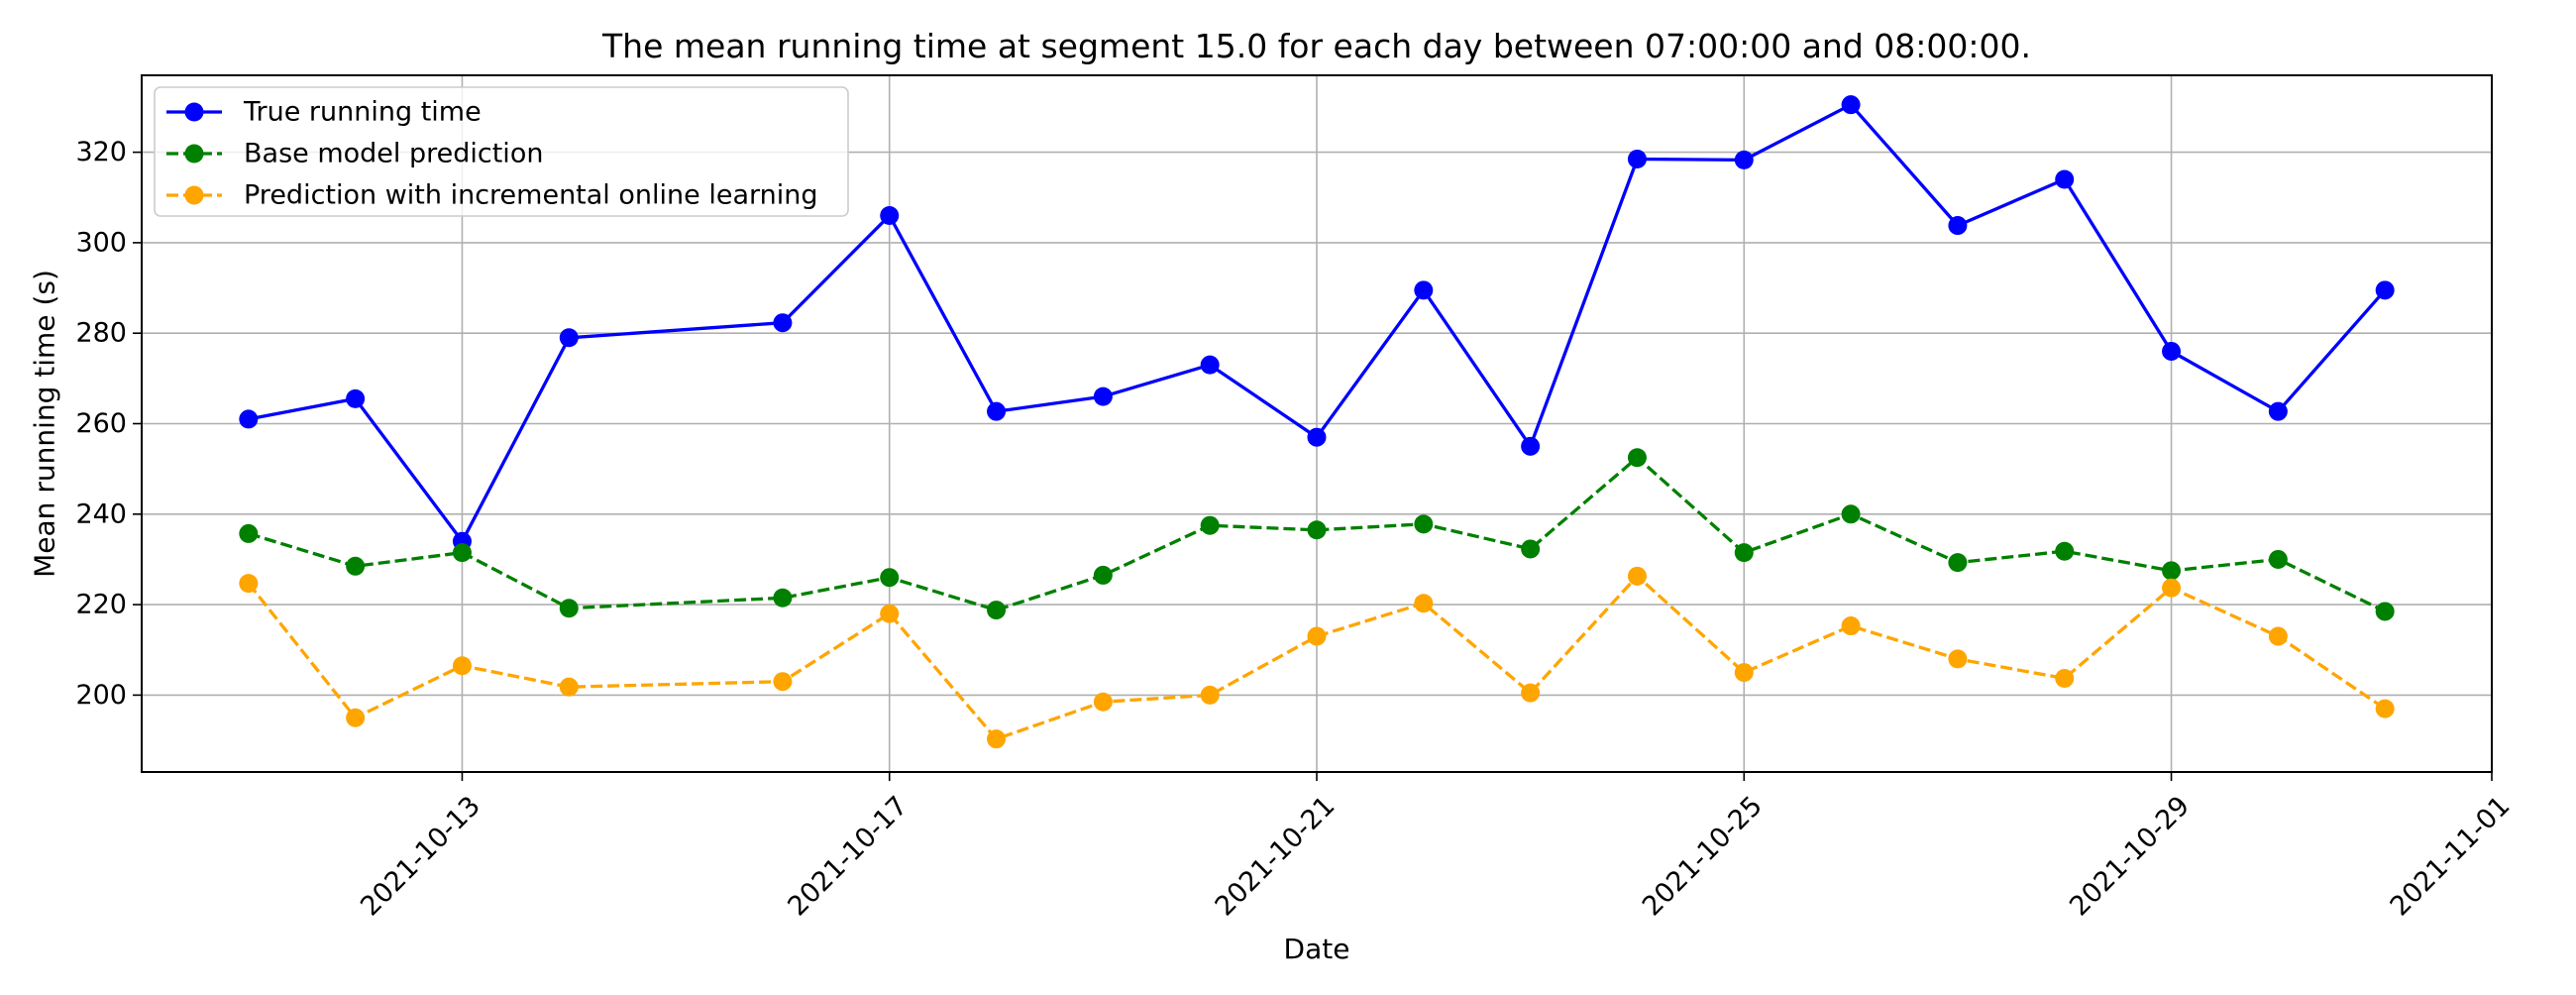  What do you see at coordinates (101, 605) in the screenshot?
I see `y-tick-label: 220` at bounding box center [101, 605].